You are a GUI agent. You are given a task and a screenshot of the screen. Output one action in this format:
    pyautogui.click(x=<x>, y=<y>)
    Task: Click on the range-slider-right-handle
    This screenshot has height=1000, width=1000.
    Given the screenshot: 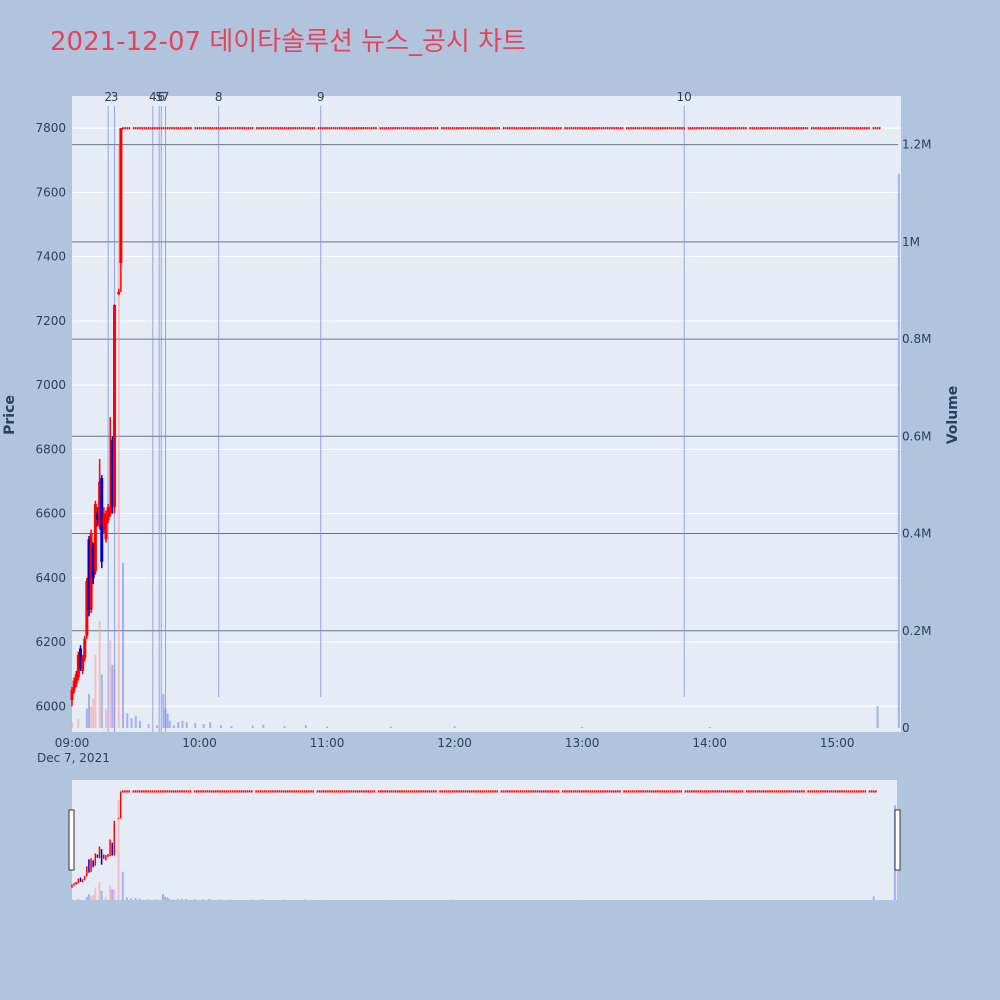 What is the action you would take?
    pyautogui.click(x=897, y=840)
    